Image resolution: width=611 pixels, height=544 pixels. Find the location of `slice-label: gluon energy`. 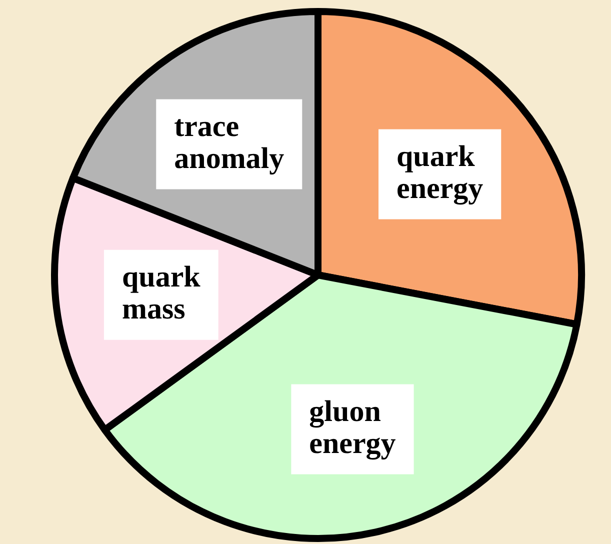

slice-label: gluon energy is located at coordinates (352, 427).